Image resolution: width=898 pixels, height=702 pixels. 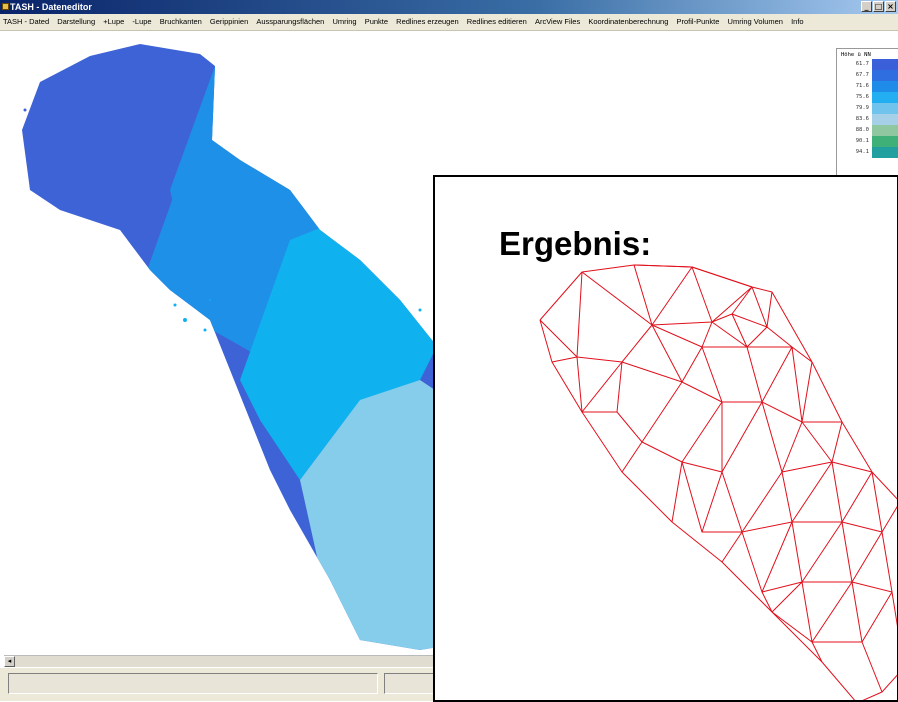 I want to click on legend-row: 94.1, so click(x=868, y=152).